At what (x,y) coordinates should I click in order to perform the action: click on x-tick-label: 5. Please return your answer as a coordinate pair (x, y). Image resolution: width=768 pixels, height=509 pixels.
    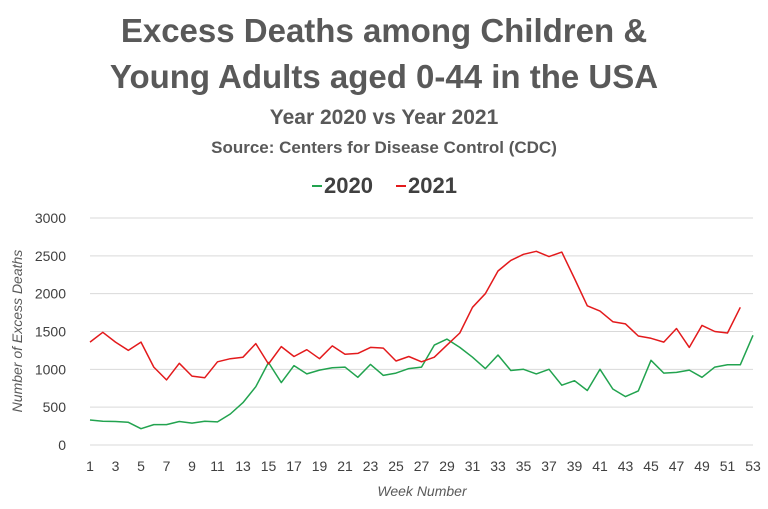
    Looking at the image, I should click on (141, 466).